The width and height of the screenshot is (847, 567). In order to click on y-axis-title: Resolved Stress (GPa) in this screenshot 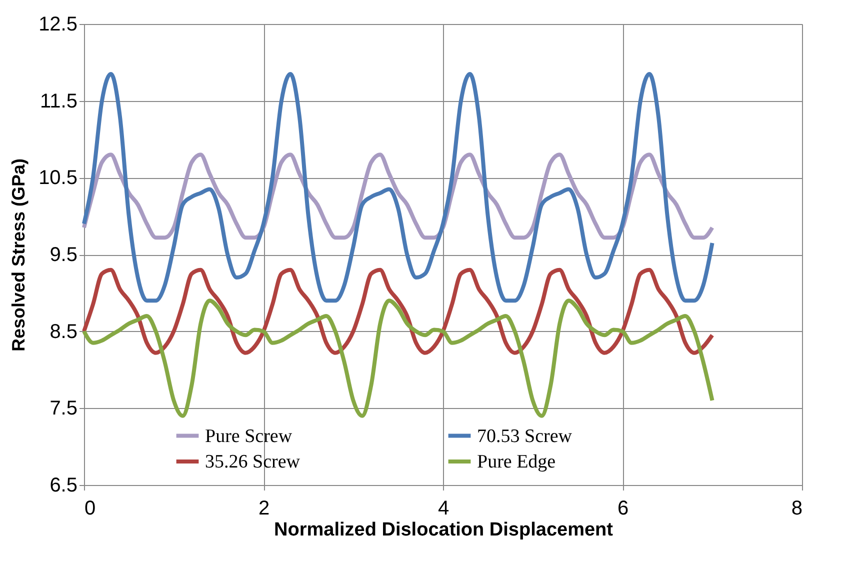, I will do `click(18, 255)`.